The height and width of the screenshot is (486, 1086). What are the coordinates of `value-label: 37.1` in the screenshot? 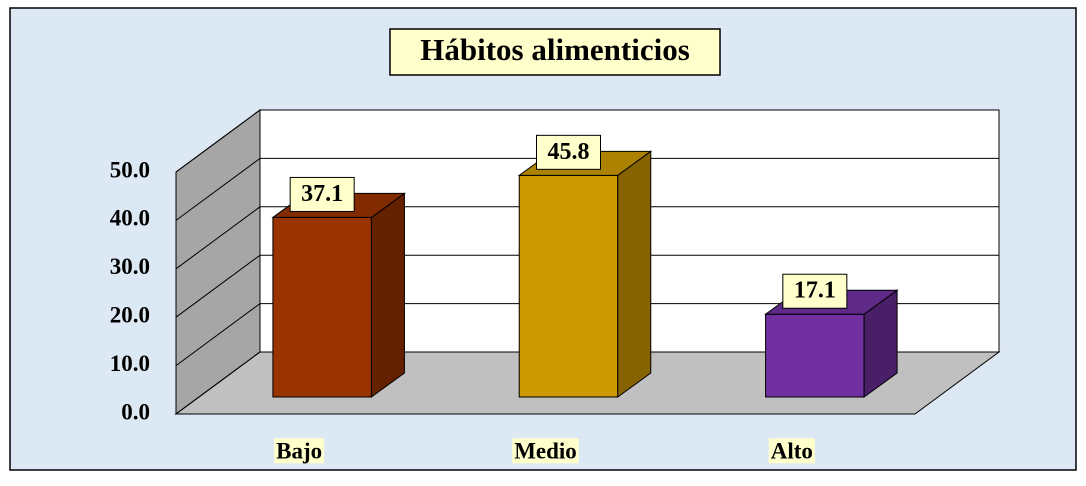 It's located at (322, 194).